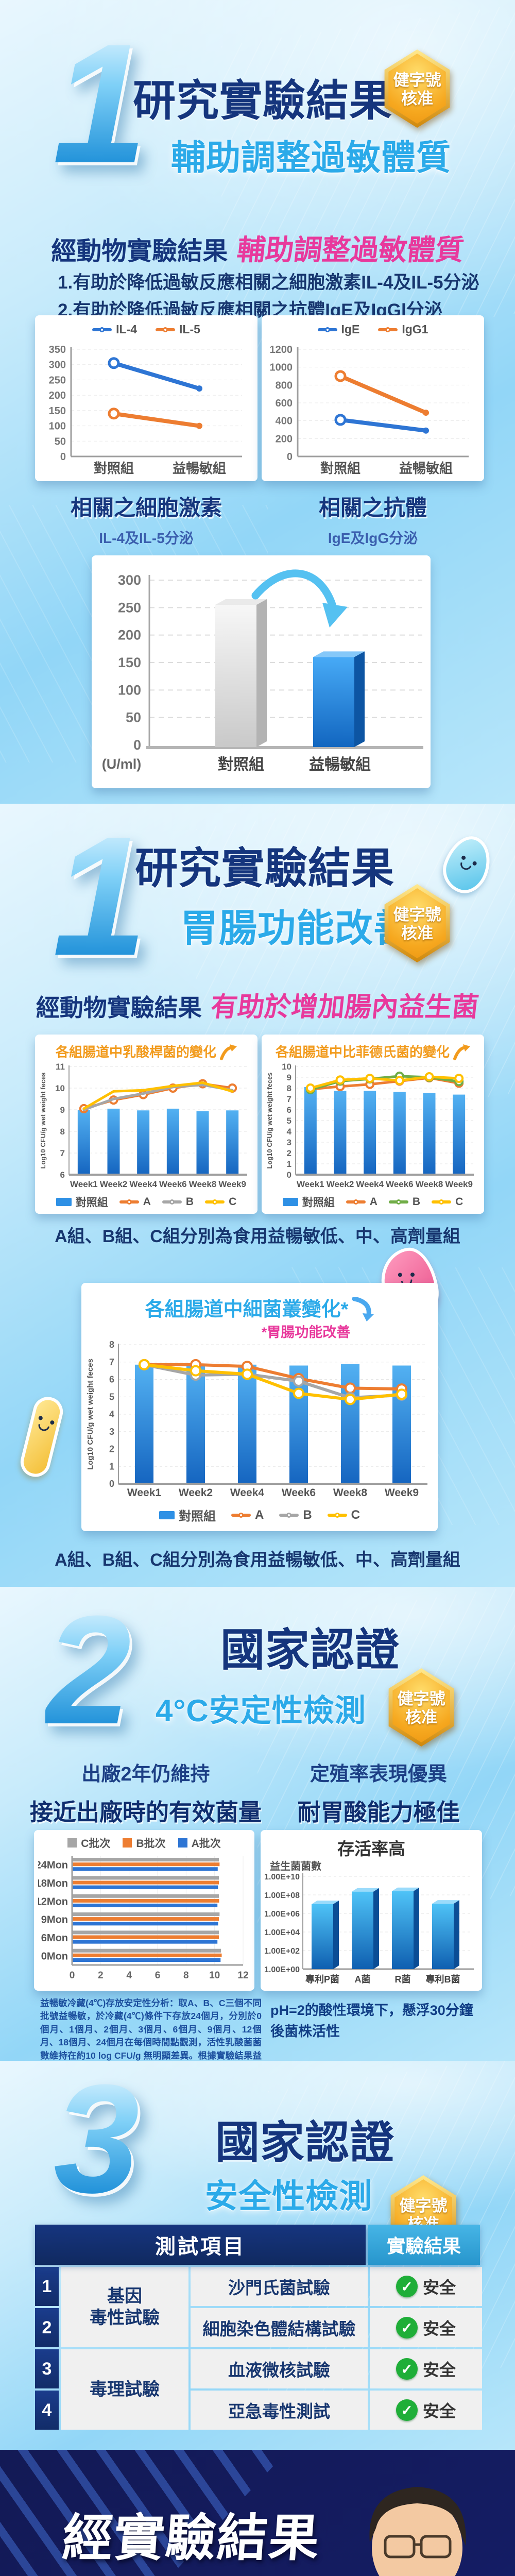 This screenshot has width=515, height=2576. I want to click on section-number: 3, so click(97, 2143).